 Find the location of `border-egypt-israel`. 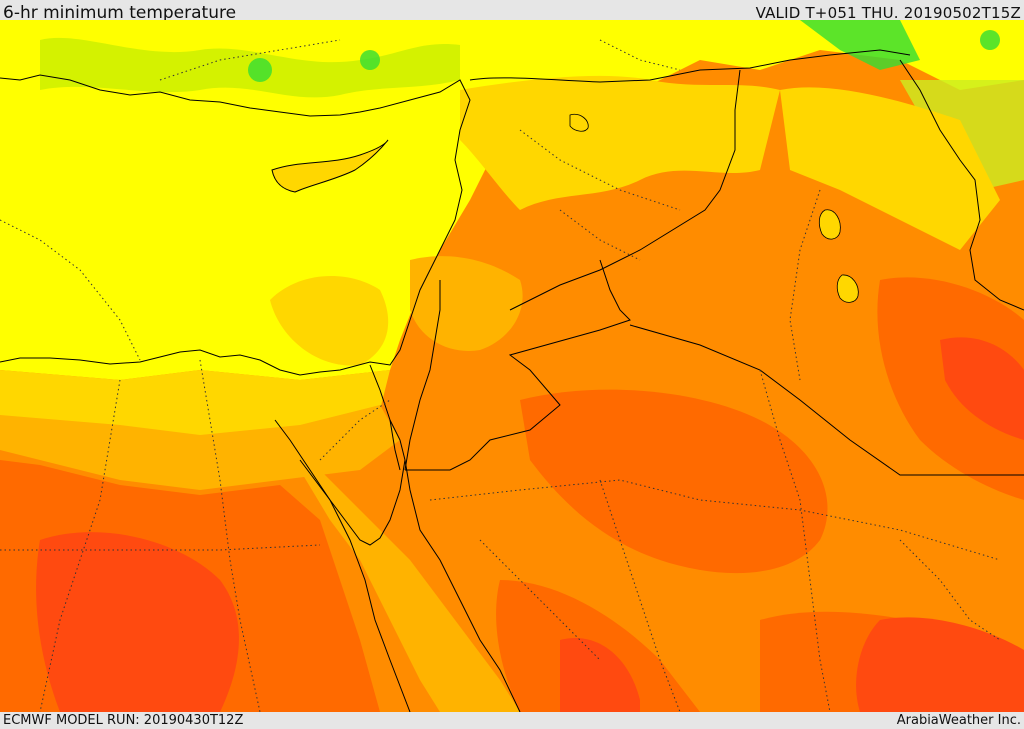

border-egypt-israel is located at coordinates (385, 417).